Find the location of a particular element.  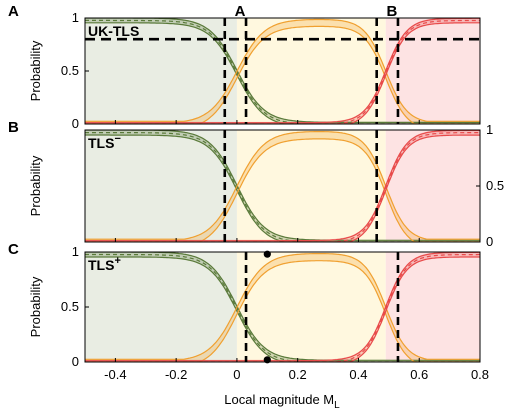

x-axis-label-main: Local magnitude M is located at coordinates (279, 399).